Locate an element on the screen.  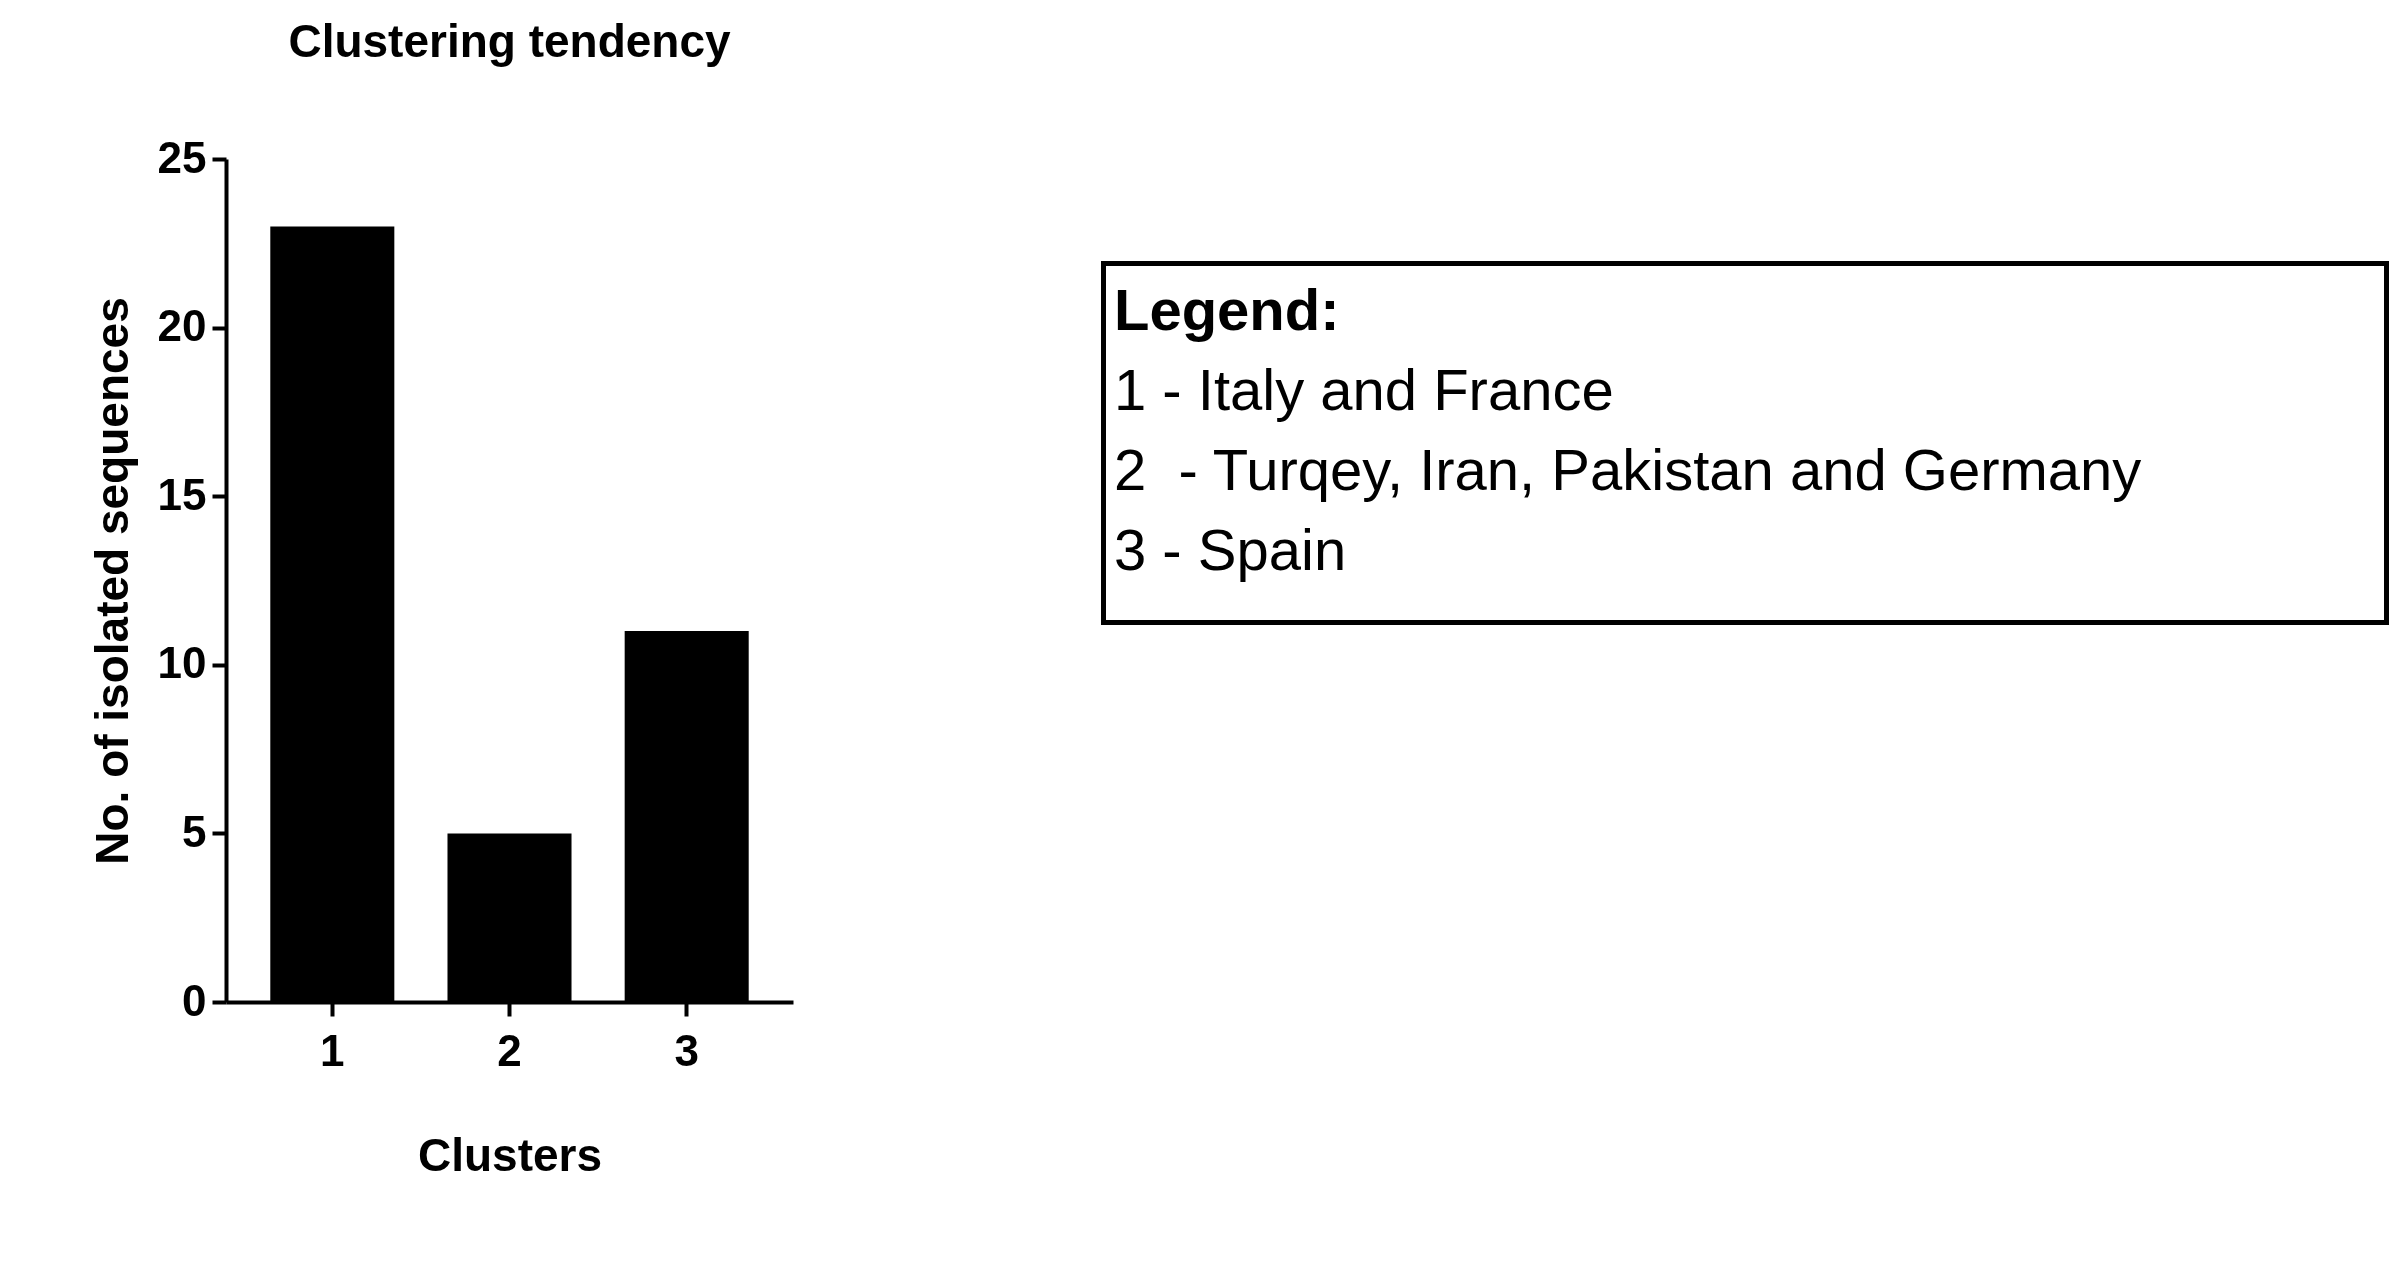
x-tick-label: 2 is located at coordinates (509, 1050).